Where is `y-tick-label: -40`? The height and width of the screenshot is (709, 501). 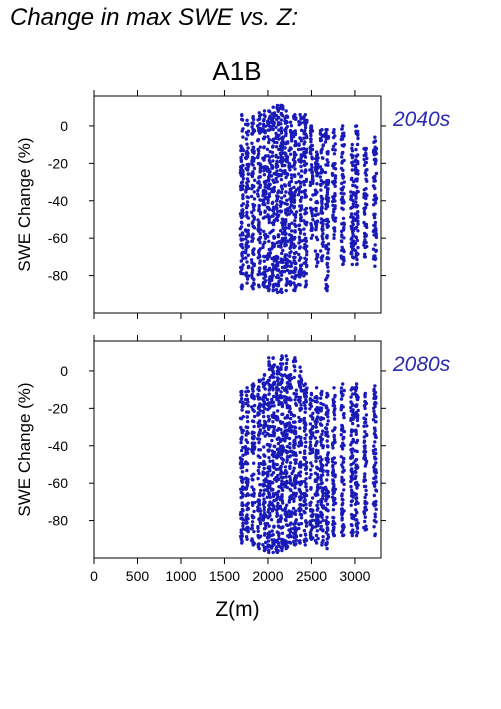
y-tick-label: -40 is located at coordinates (58, 446).